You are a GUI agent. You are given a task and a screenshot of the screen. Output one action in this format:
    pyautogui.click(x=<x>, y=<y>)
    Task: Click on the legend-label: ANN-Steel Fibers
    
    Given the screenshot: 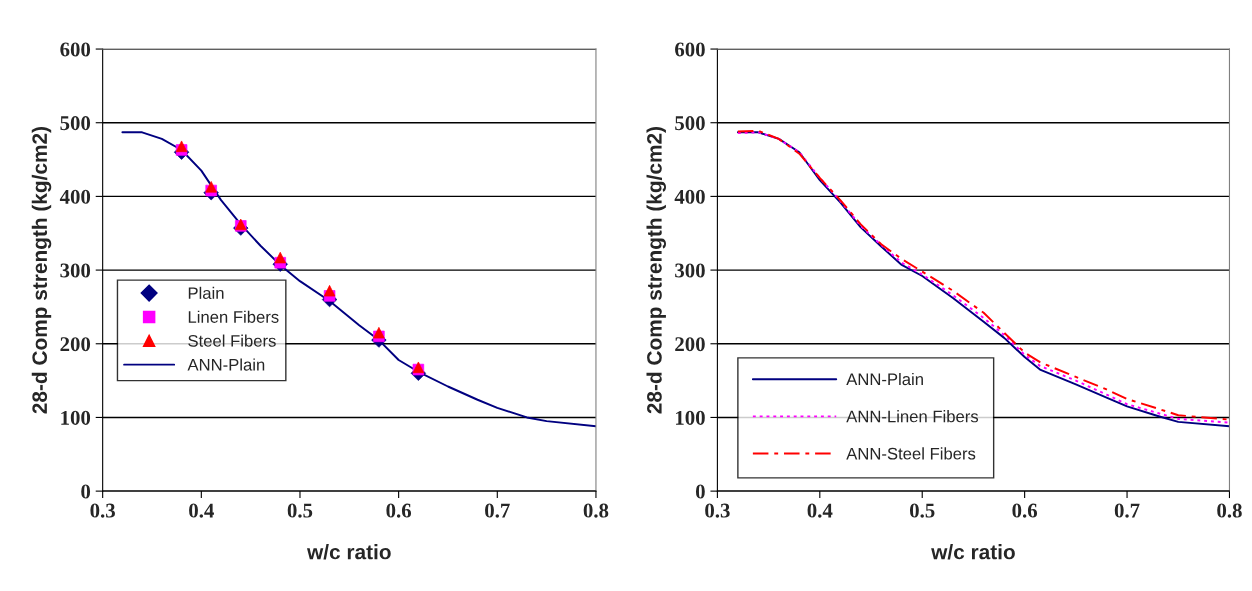 What is the action you would take?
    pyautogui.click(x=911, y=453)
    